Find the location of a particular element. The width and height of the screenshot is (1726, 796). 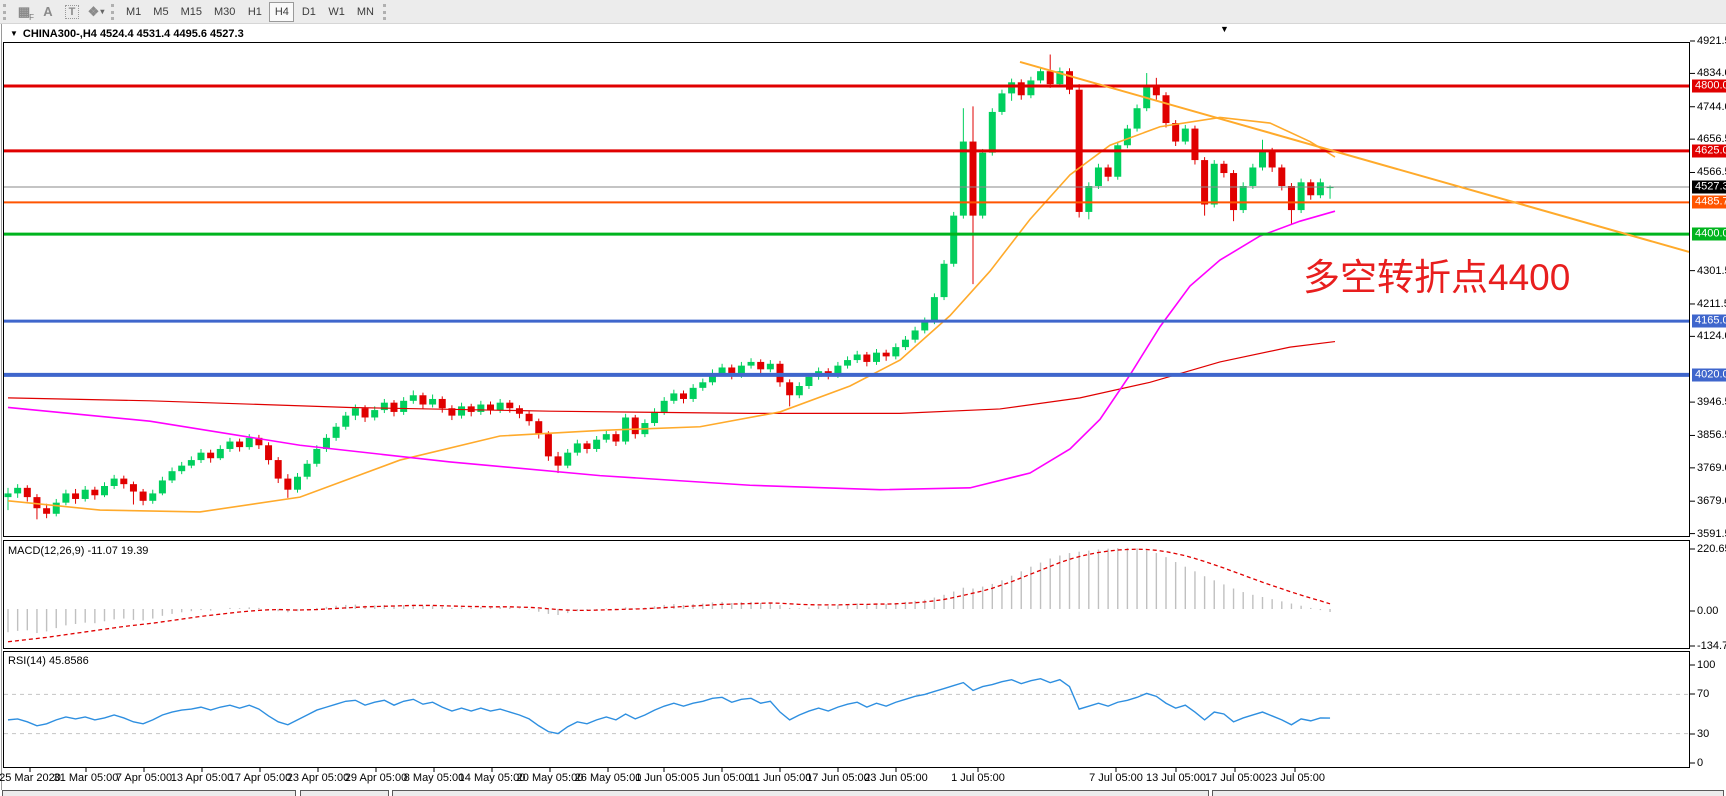

timeframe-button-w1: W1 is located at coordinates (336, 11).